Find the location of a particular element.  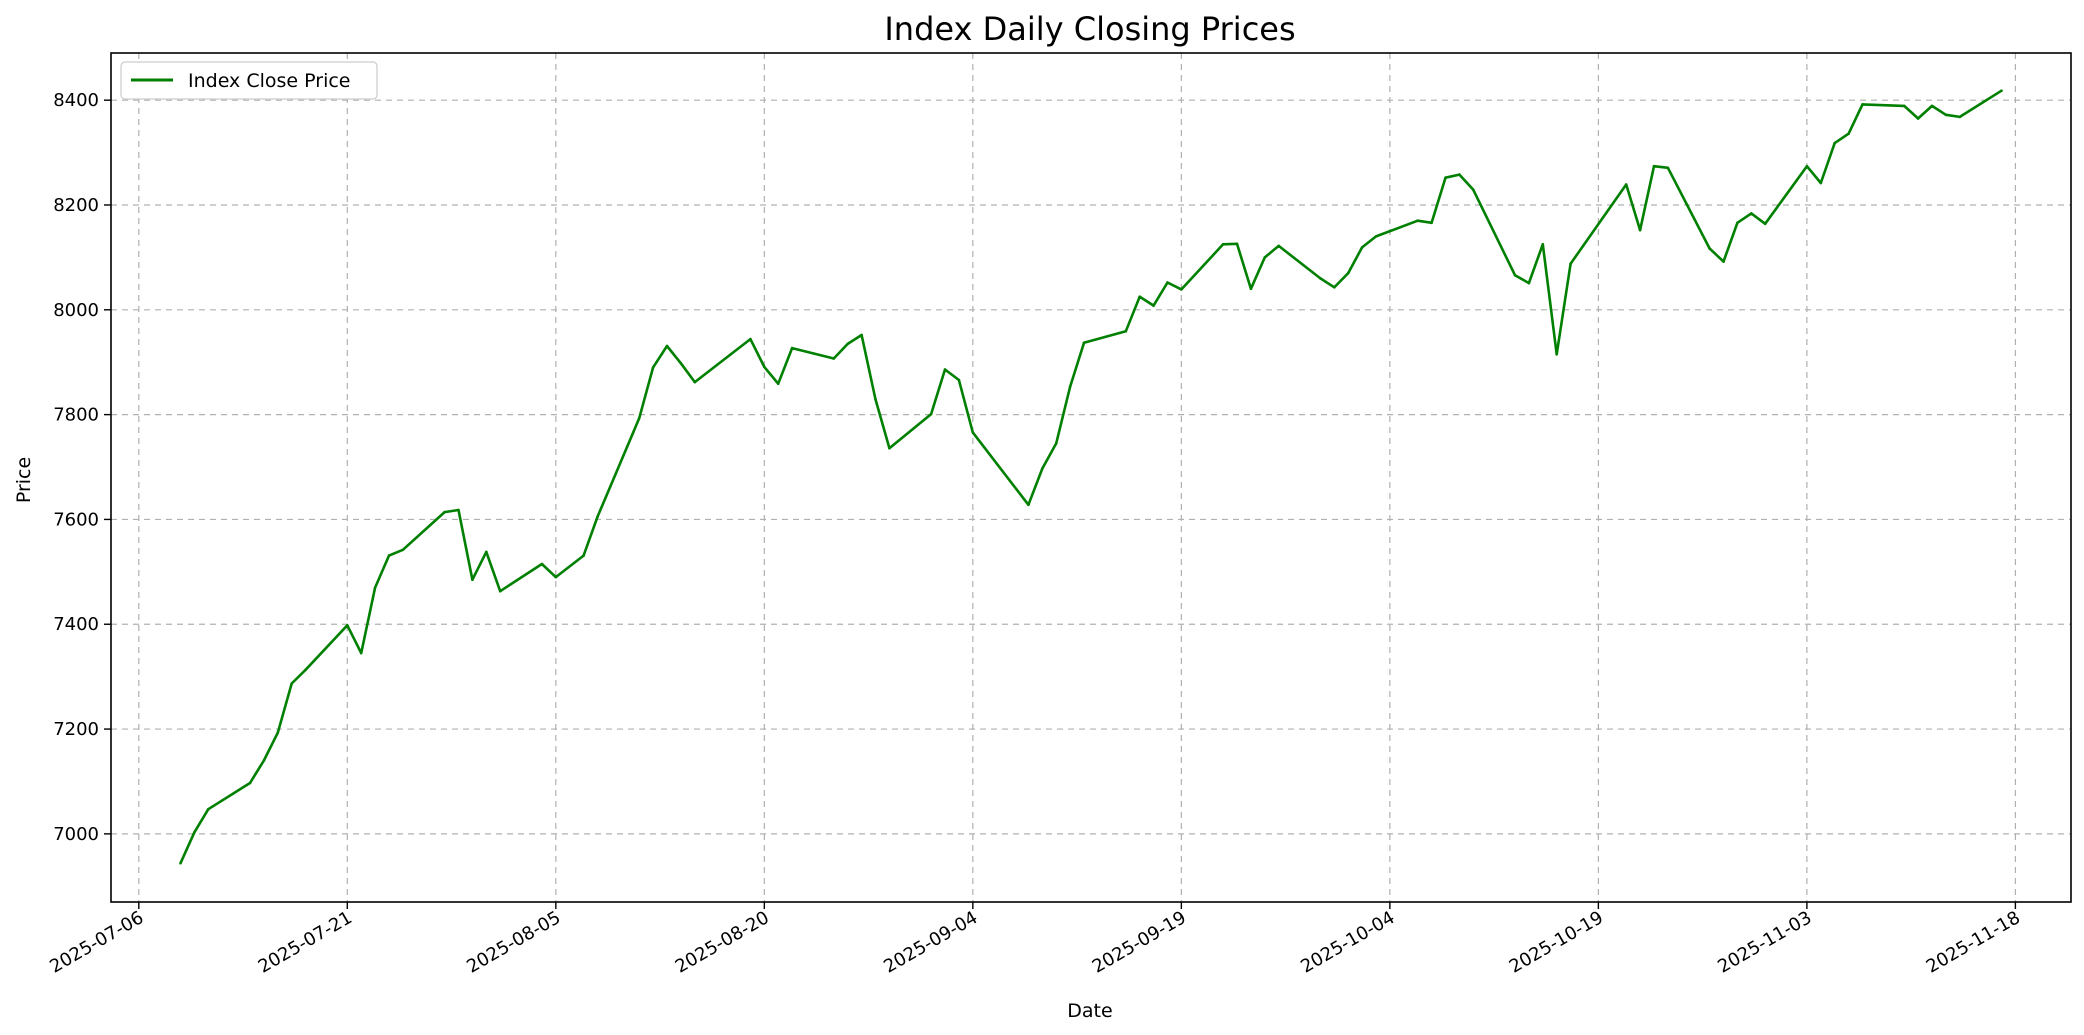

x-tick-label: 2025-11-18 is located at coordinates (1973, 942).